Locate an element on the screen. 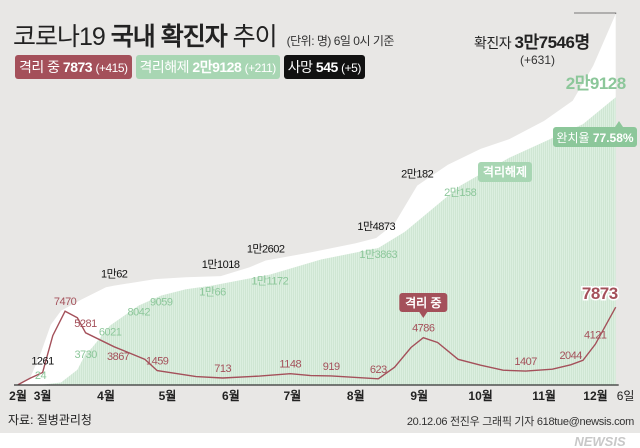 The width and height of the screenshot is (640, 448). isolation-data-label: 4121 is located at coordinates (595, 335).